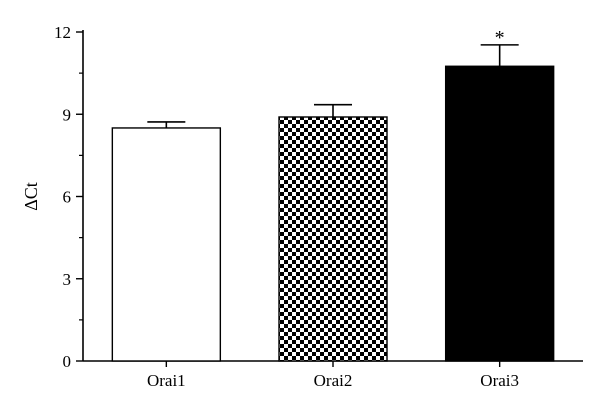 The height and width of the screenshot is (412, 600). I want to click on x-tick-label-orai1: Orai1, so click(166, 380).